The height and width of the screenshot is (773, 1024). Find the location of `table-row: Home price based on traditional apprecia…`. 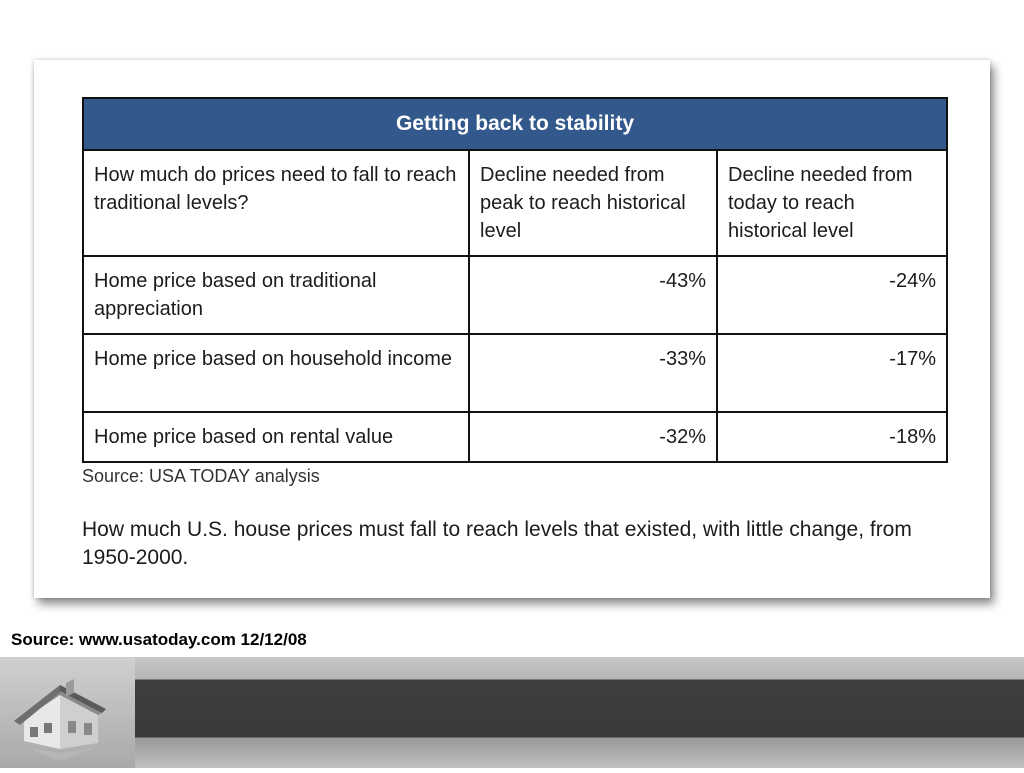

table-row: Home price based on traditional apprecia… is located at coordinates (515, 295).